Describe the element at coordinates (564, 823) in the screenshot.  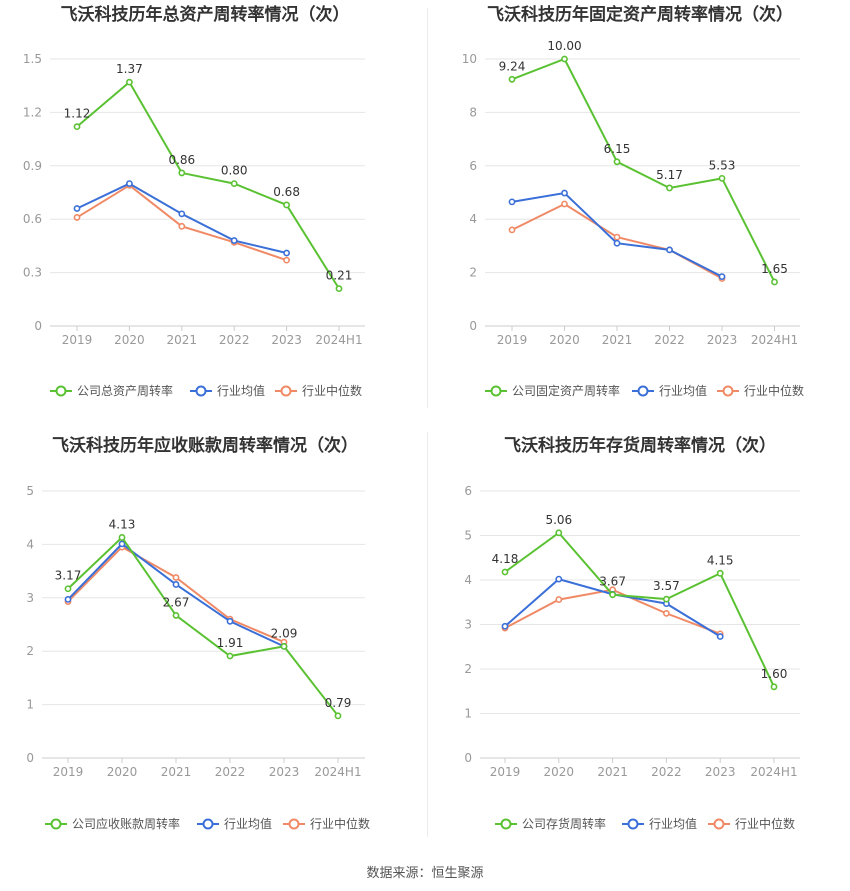
I see `legend-label: 公司存货周转率` at that location.